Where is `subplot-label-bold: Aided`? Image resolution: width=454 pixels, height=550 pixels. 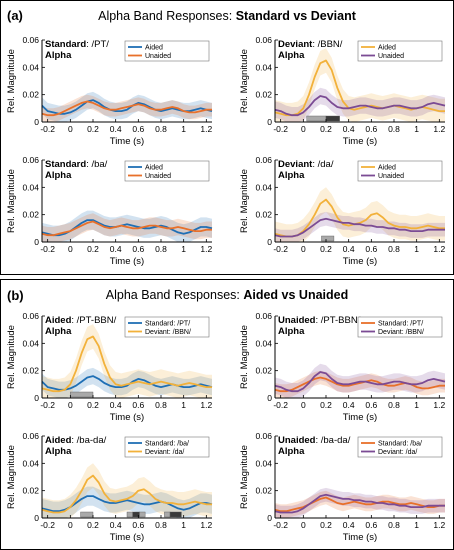
subplot-label-bold: Aided is located at coordinates (58, 440).